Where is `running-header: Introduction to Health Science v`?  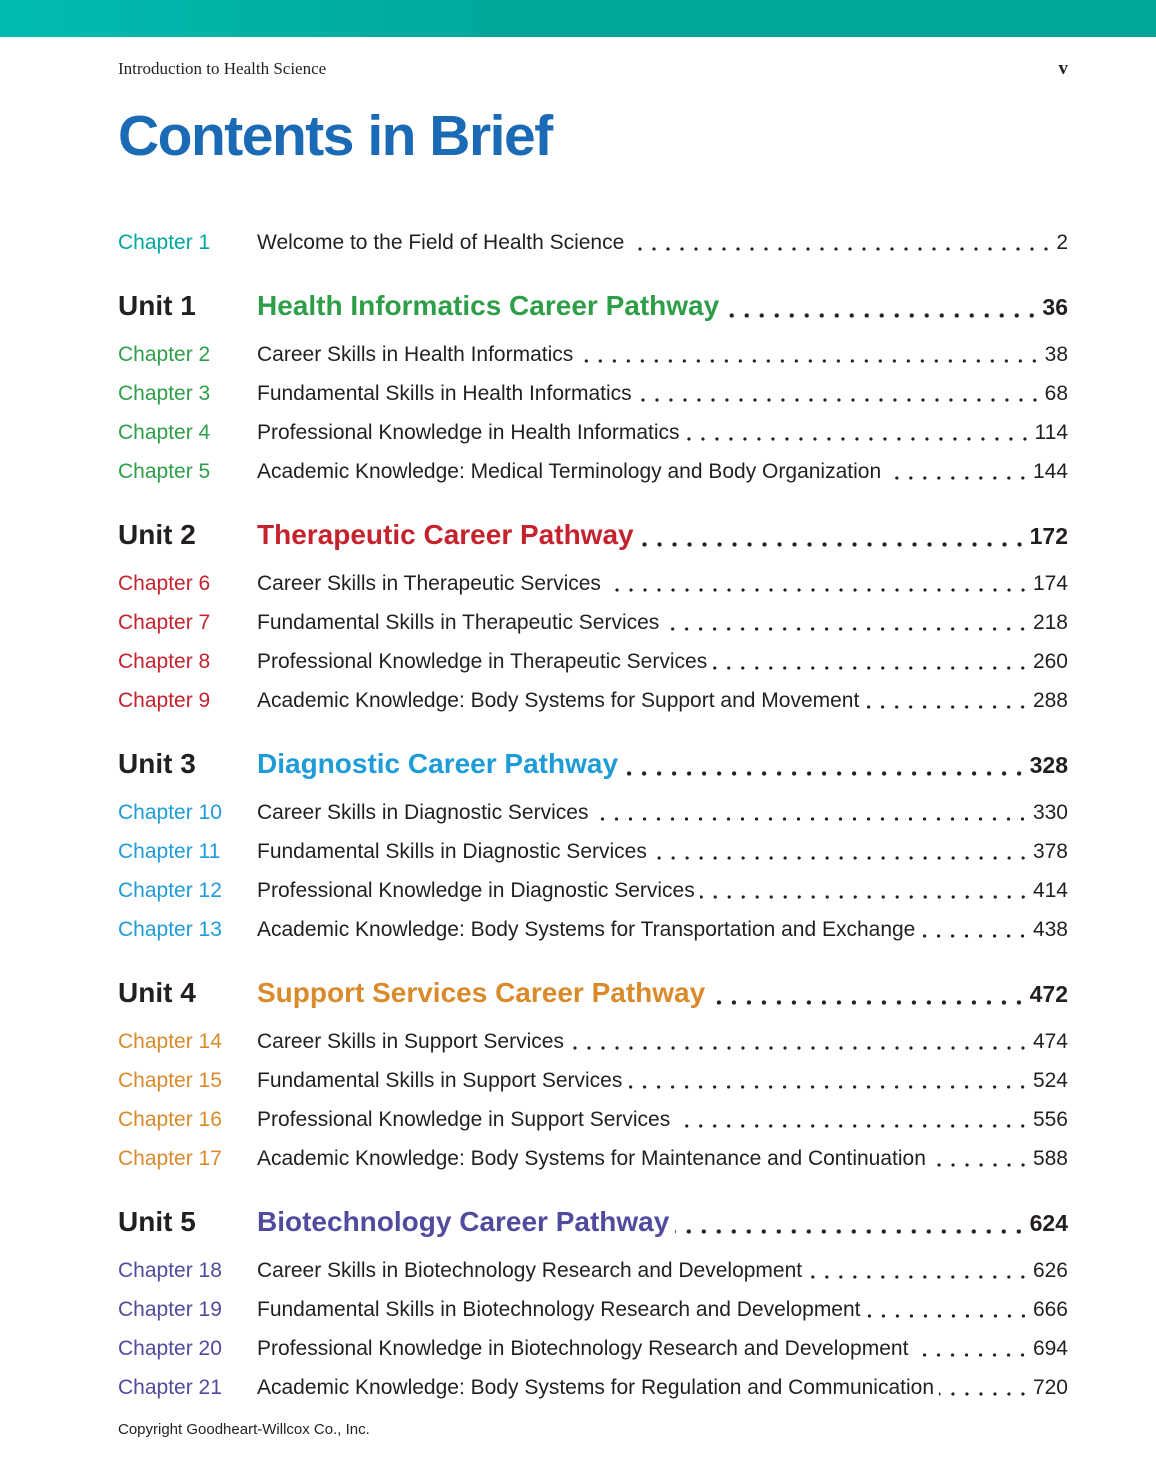 running-header: Introduction to Health Science v is located at coordinates (578, 58).